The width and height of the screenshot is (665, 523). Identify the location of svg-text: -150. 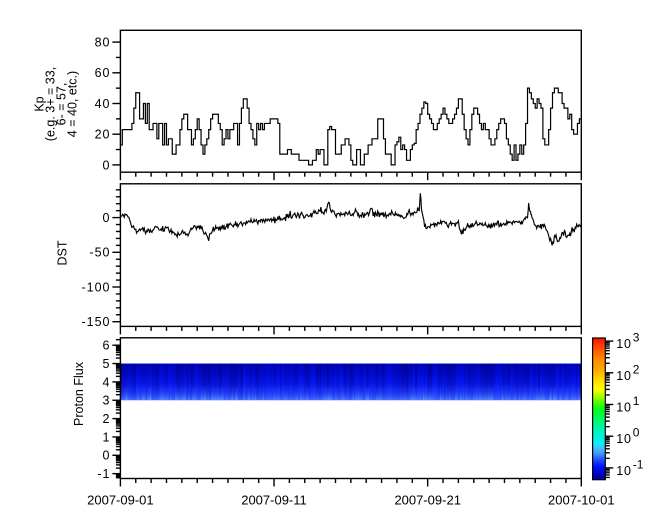
(95, 322).